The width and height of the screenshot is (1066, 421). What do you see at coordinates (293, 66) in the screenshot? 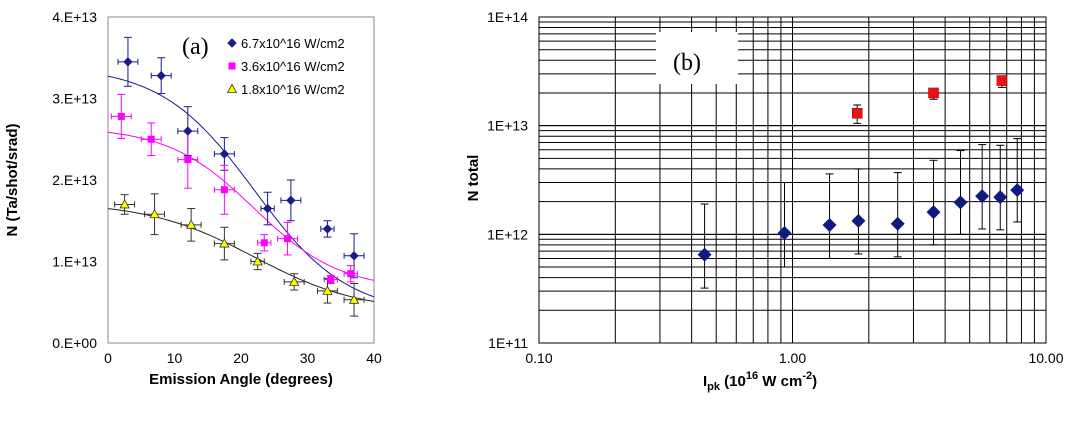
I see `legend-label: 3.6x10^16 W/cm2` at bounding box center [293, 66].